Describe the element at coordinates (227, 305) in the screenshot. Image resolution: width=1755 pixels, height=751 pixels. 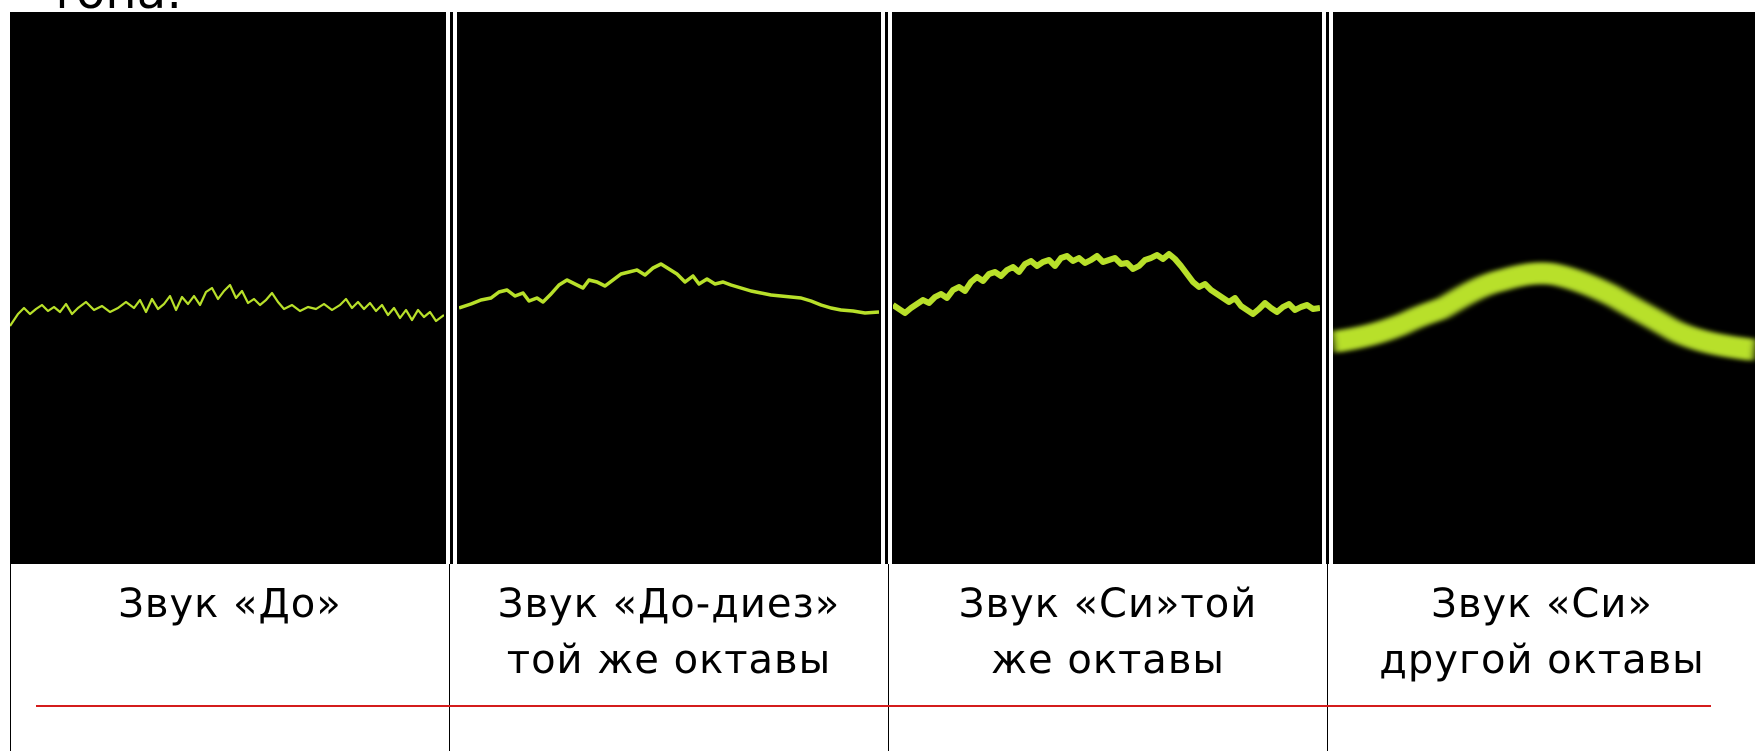
I see `waveform-do` at that location.